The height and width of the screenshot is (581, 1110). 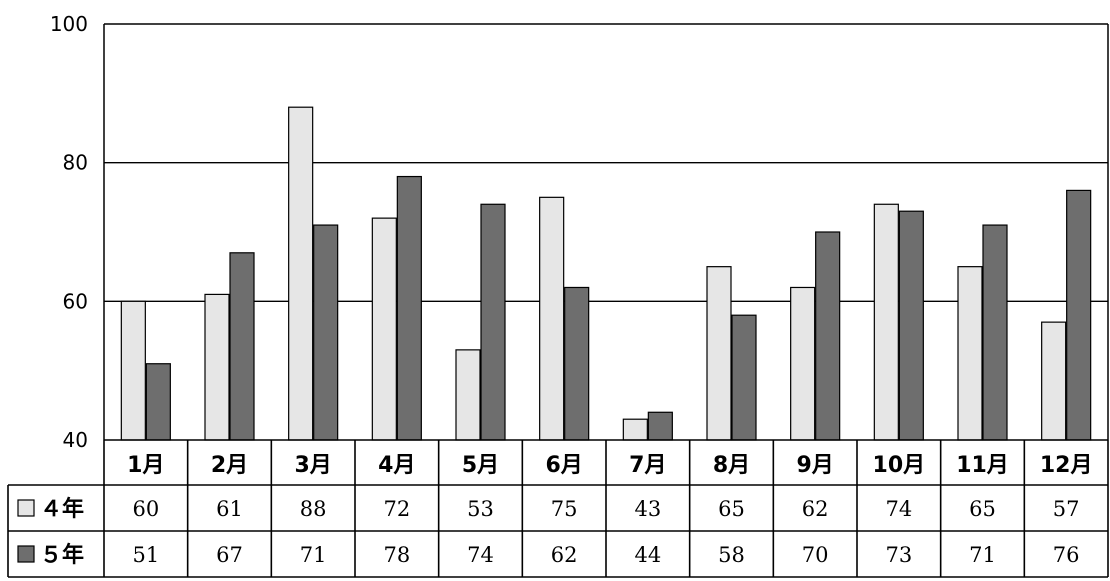 I want to click on table-value: 88, so click(x=313, y=509).